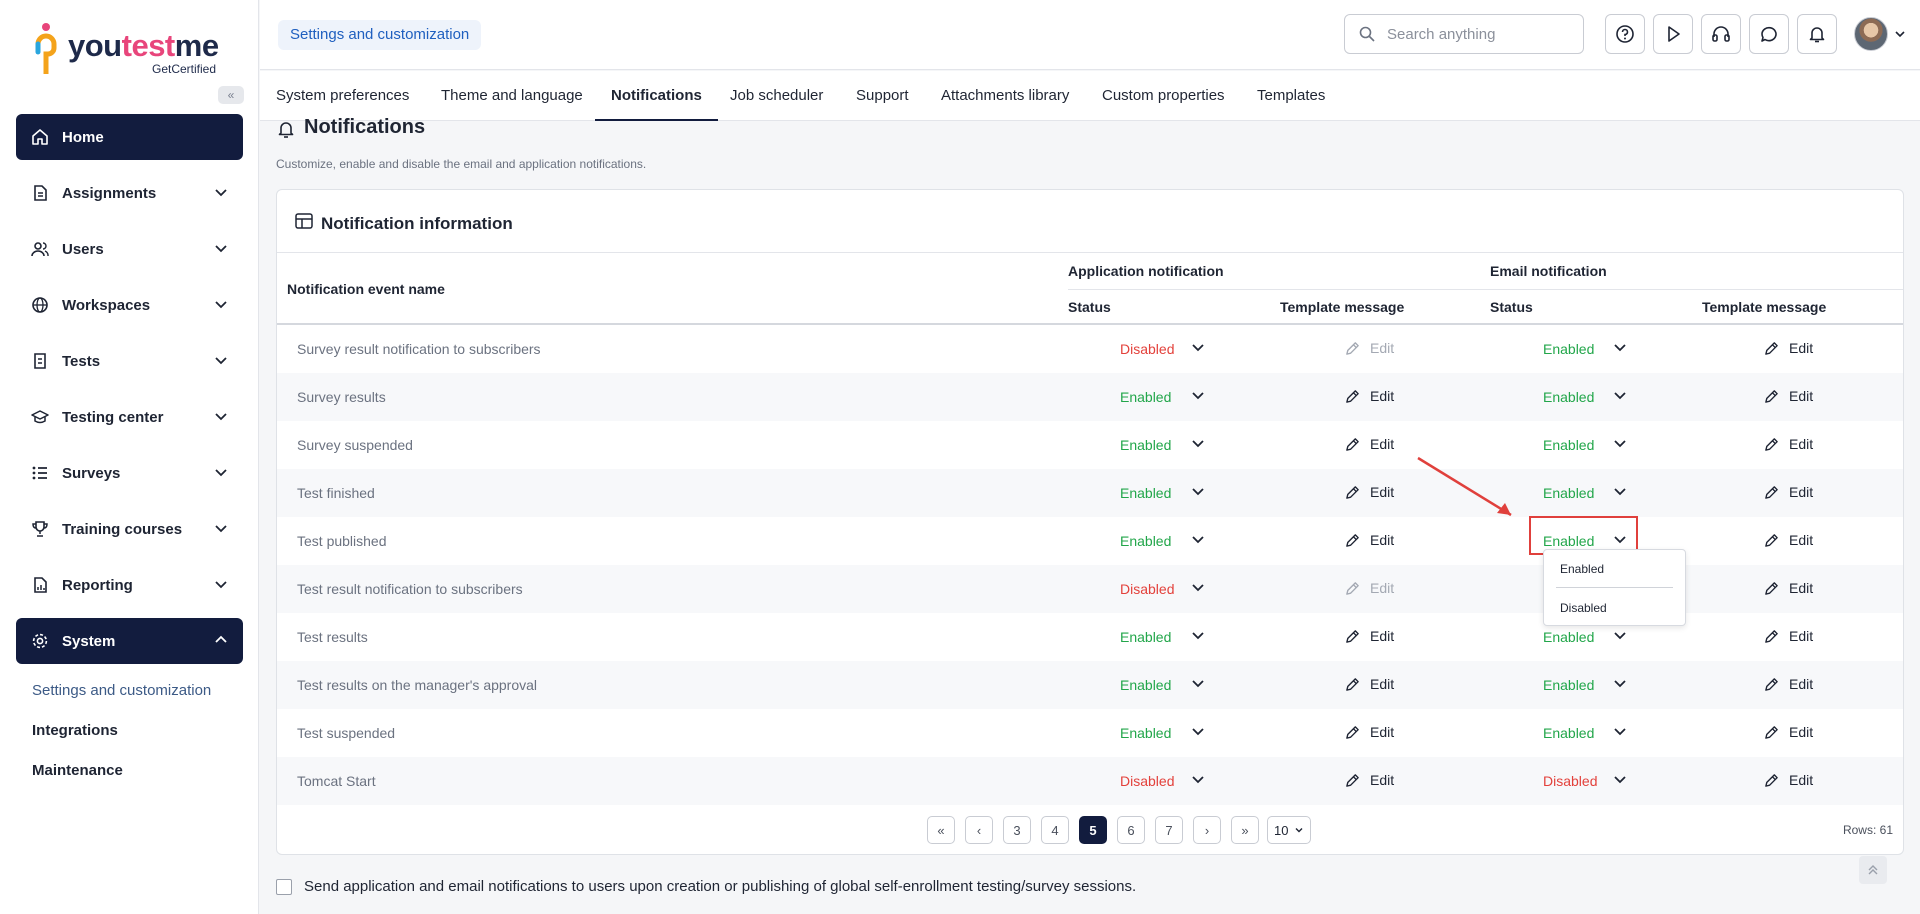 This screenshot has height=914, width=1920. What do you see at coordinates (1163, 95) in the screenshot?
I see `tab-custom-properties: Custom properties` at bounding box center [1163, 95].